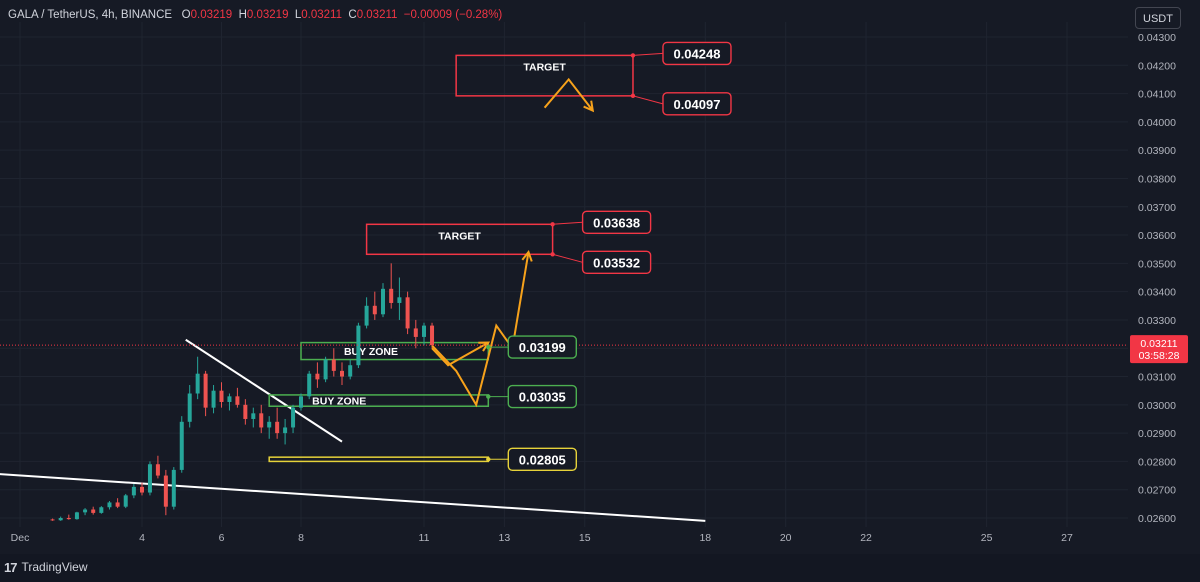  Describe the element at coordinates (298, 15) in the screenshot. I see `low-label: L` at that location.